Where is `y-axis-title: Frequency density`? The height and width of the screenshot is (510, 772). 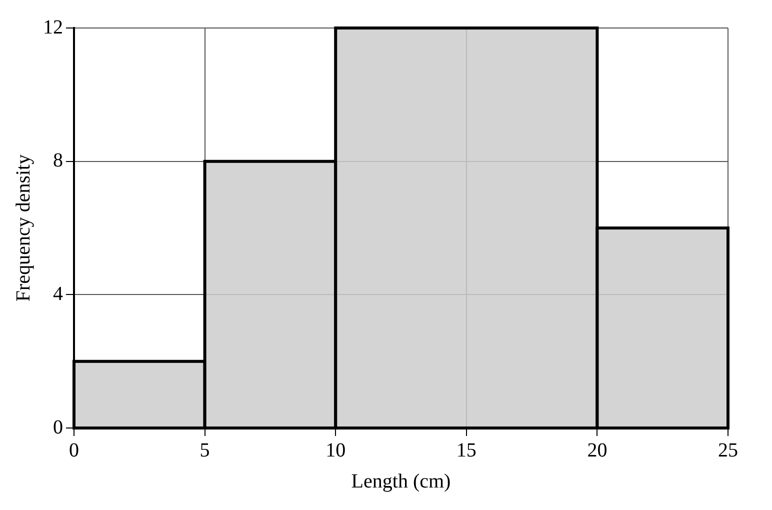
y-axis-title: Frequency density is located at coordinates (23, 228).